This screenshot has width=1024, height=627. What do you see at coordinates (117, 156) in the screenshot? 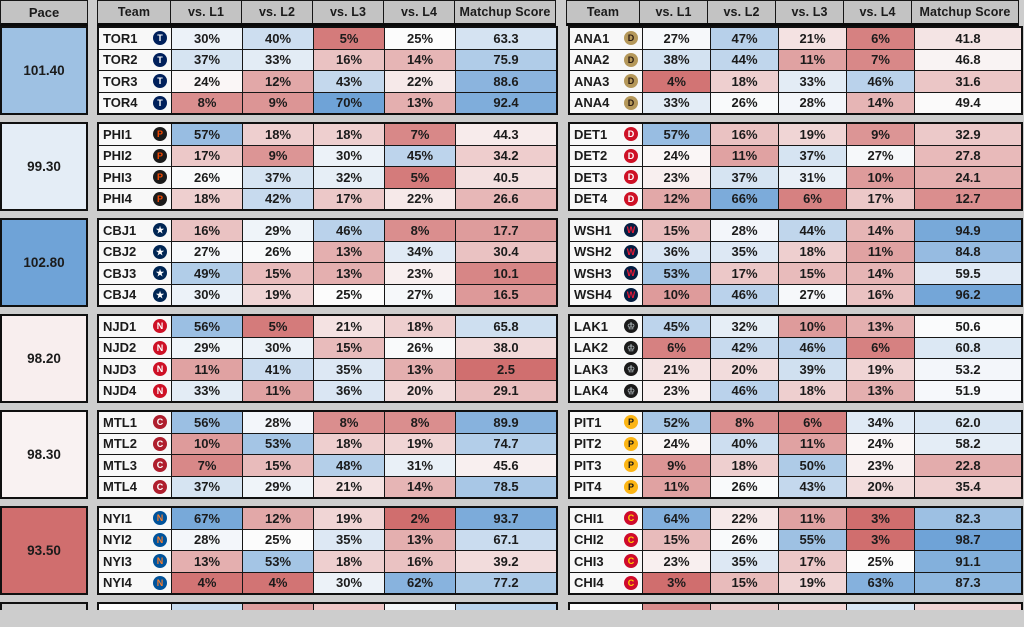
I see `team-label: PHI2` at bounding box center [117, 156].